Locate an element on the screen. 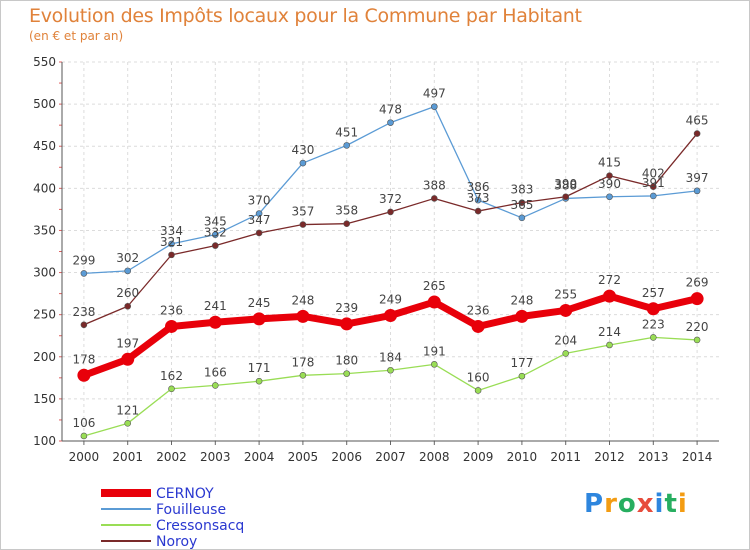 The width and height of the screenshot is (750, 550). data-label-cernoy: 245 is located at coordinates (259, 303).